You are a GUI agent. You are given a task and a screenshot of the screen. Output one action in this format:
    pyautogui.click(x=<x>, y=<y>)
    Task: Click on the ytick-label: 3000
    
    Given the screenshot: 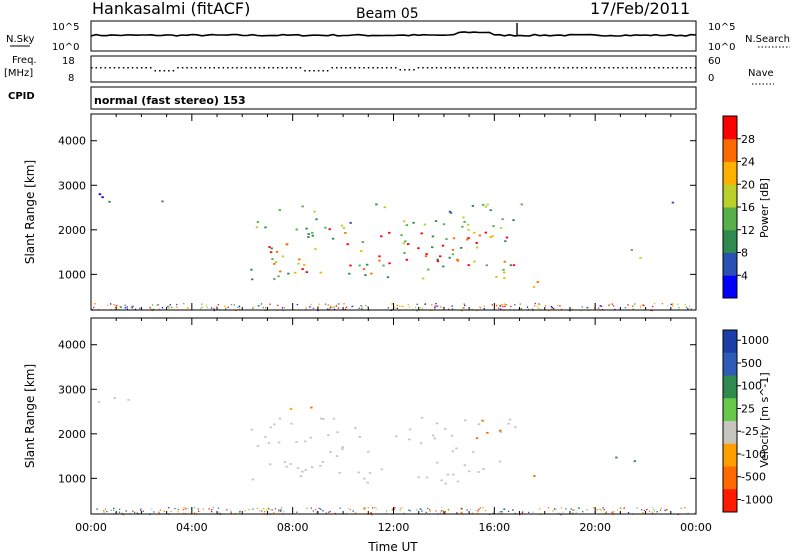 What is the action you would take?
    pyautogui.click(x=72, y=185)
    